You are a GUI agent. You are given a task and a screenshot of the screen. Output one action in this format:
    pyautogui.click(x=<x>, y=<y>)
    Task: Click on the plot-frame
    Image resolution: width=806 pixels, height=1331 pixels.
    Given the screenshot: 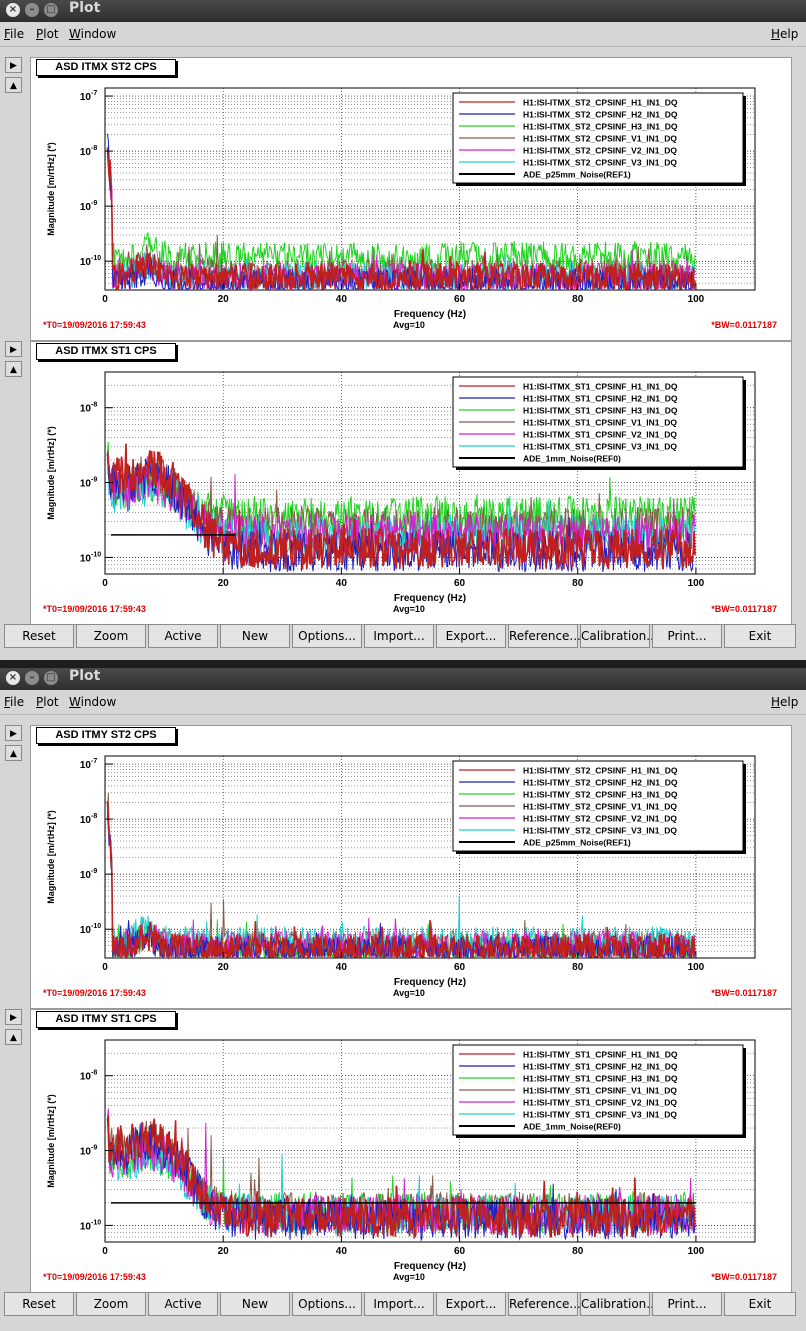 What is the action you would take?
    pyautogui.click(x=430, y=1141)
    